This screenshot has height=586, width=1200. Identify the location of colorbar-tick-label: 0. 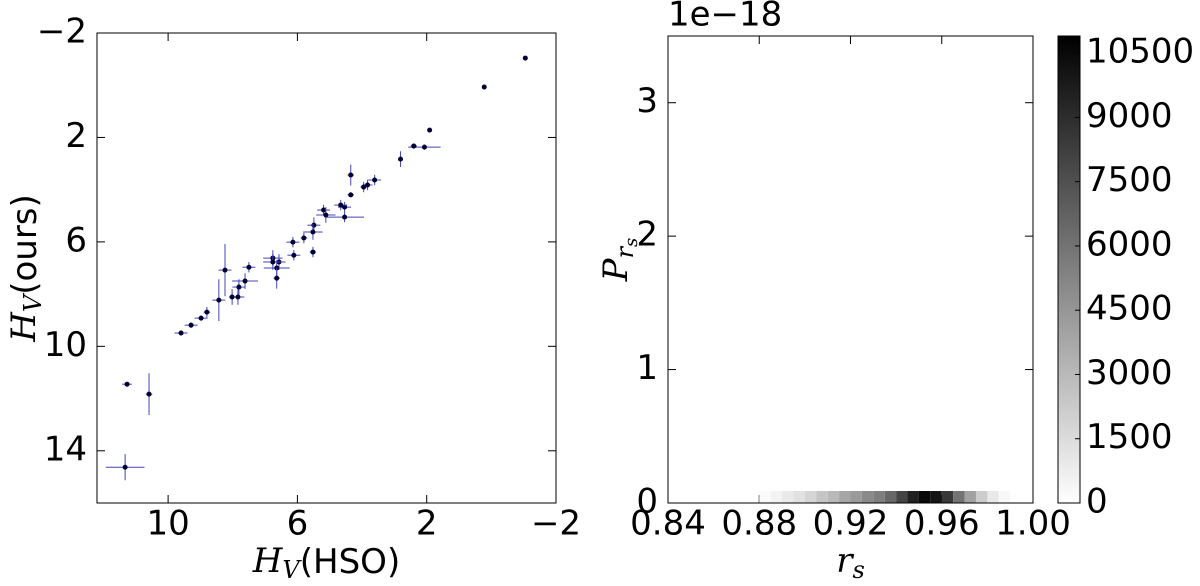
(1097, 502).